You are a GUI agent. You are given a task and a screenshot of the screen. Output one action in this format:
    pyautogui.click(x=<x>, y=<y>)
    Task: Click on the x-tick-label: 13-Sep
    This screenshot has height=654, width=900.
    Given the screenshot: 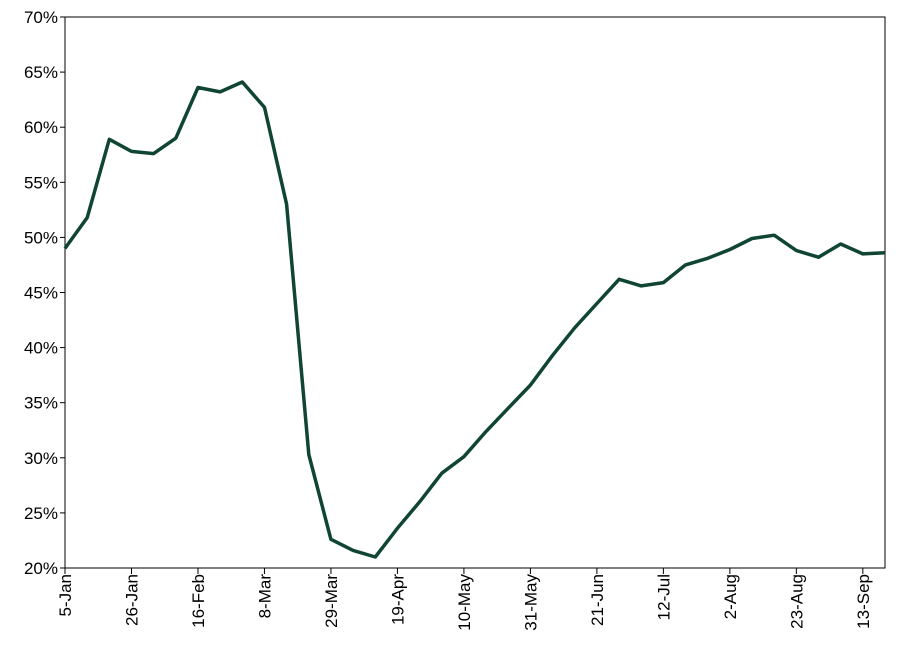 What is the action you would take?
    pyautogui.click(x=863, y=601)
    